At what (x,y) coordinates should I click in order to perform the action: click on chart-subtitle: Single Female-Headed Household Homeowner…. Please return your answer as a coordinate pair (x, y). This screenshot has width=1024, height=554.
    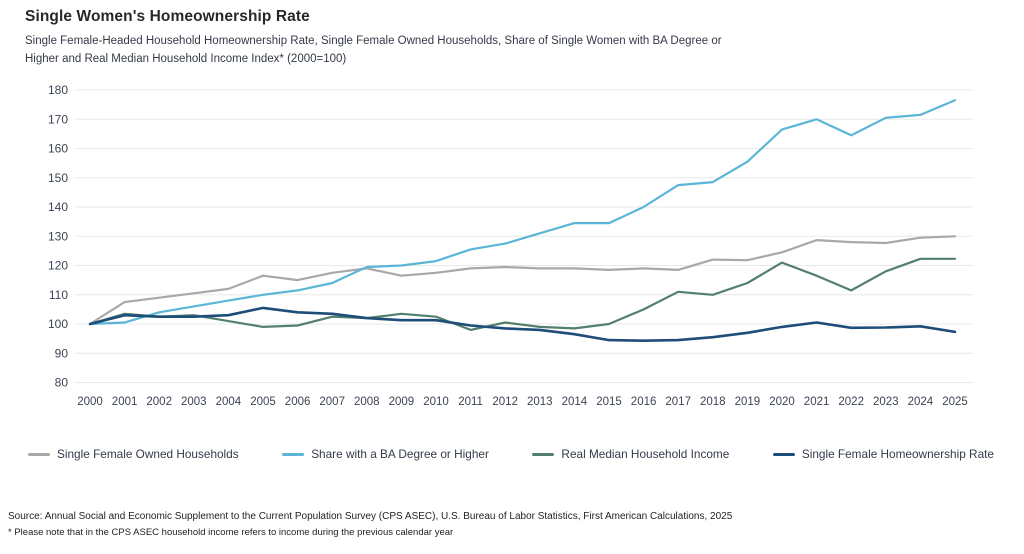
    Looking at the image, I should click on (373, 50).